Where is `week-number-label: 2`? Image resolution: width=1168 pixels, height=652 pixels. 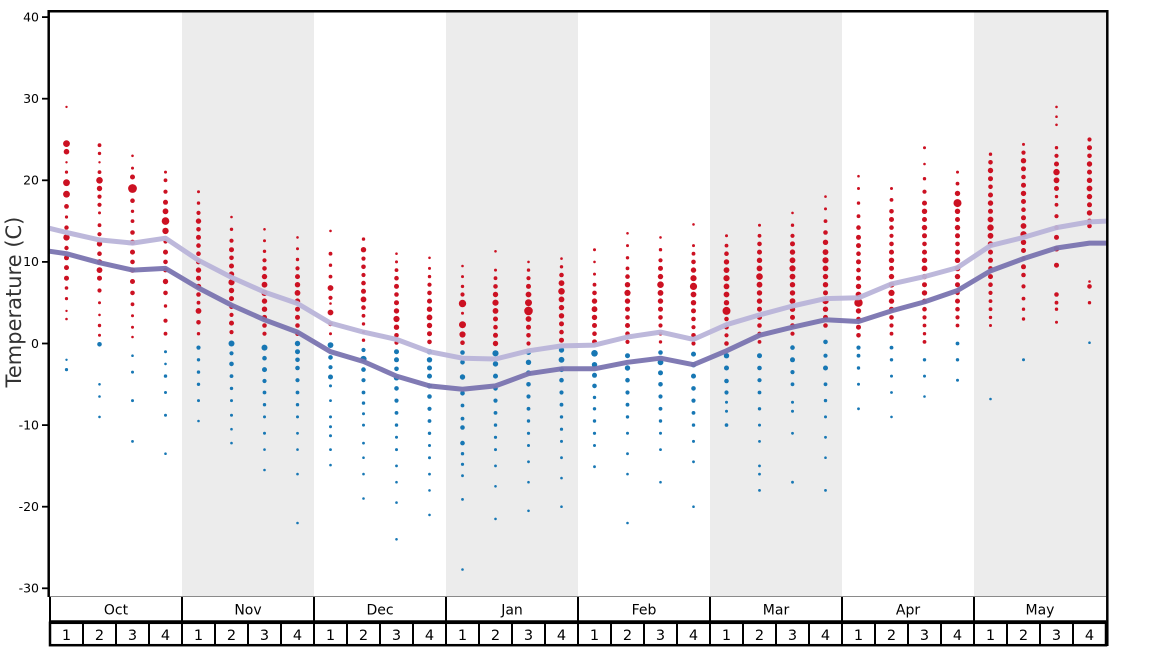 week-number-label: 2 is located at coordinates (99, 636).